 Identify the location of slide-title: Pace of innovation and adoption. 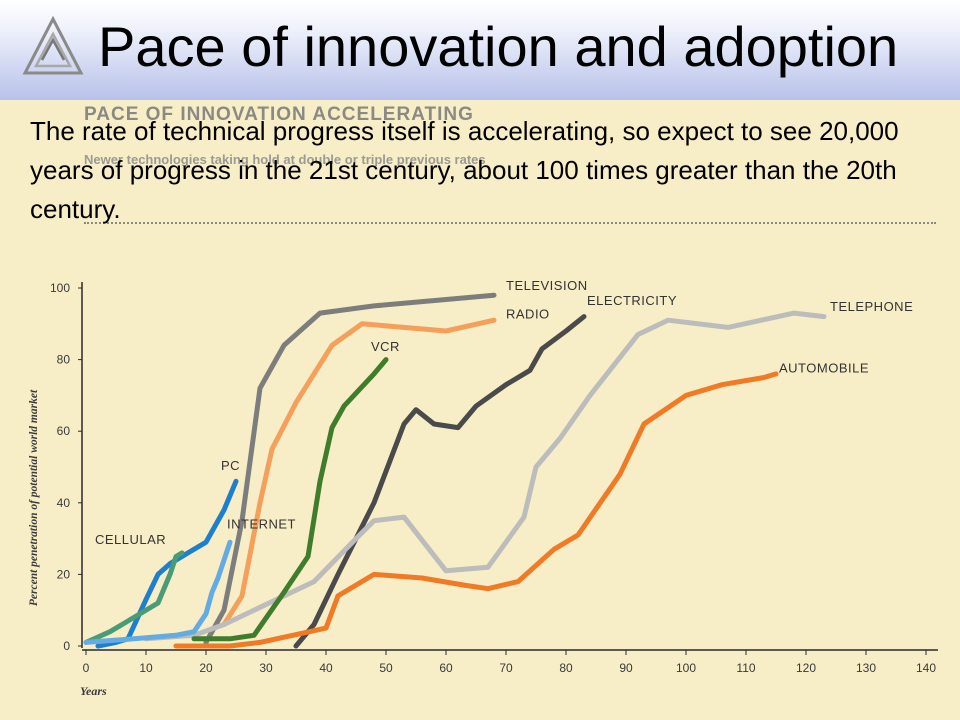
(498, 46).